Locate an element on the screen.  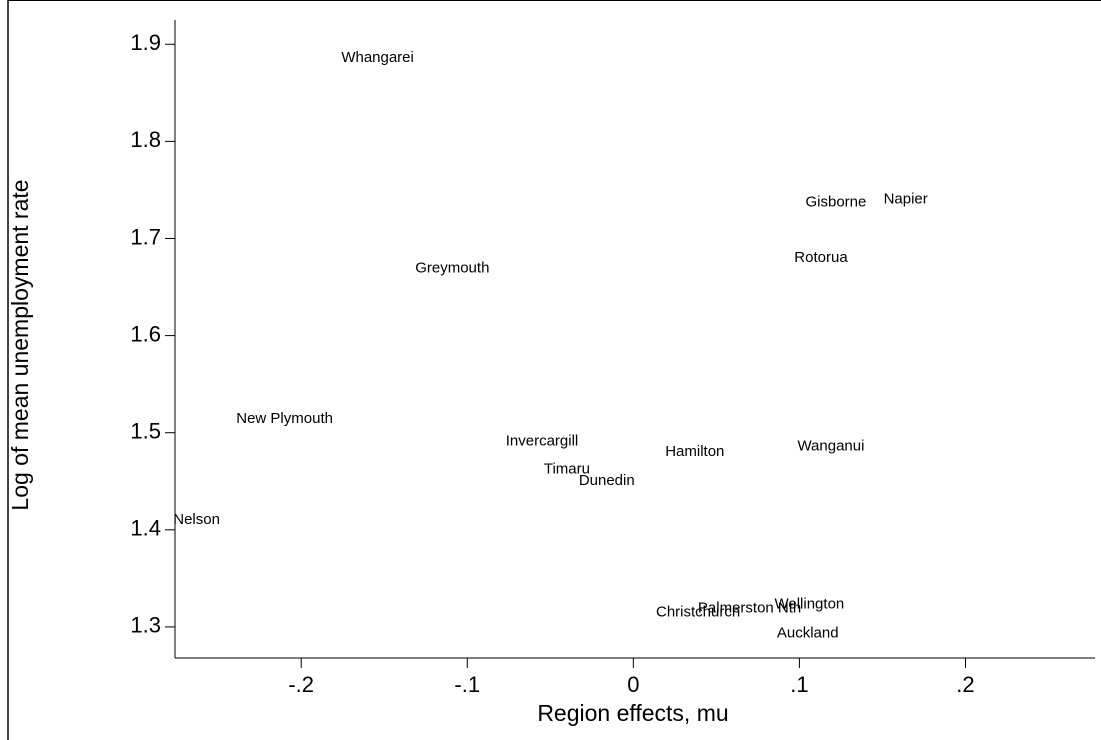
point-label: Nelson is located at coordinates (196, 519).